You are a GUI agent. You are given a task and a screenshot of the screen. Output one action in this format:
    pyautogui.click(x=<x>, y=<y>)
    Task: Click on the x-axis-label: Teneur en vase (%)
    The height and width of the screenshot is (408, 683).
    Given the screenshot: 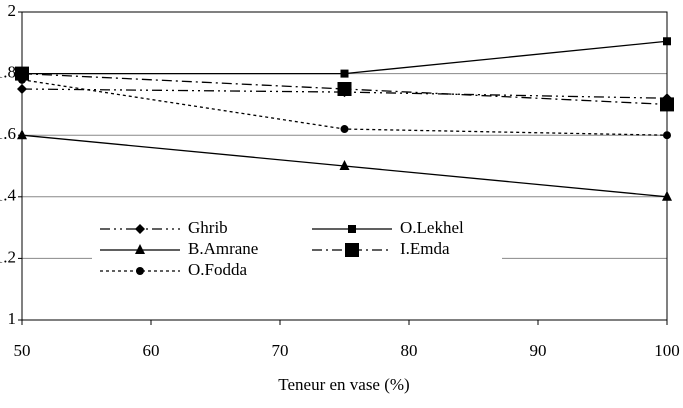 What is the action you would take?
    pyautogui.click(x=343, y=384)
    